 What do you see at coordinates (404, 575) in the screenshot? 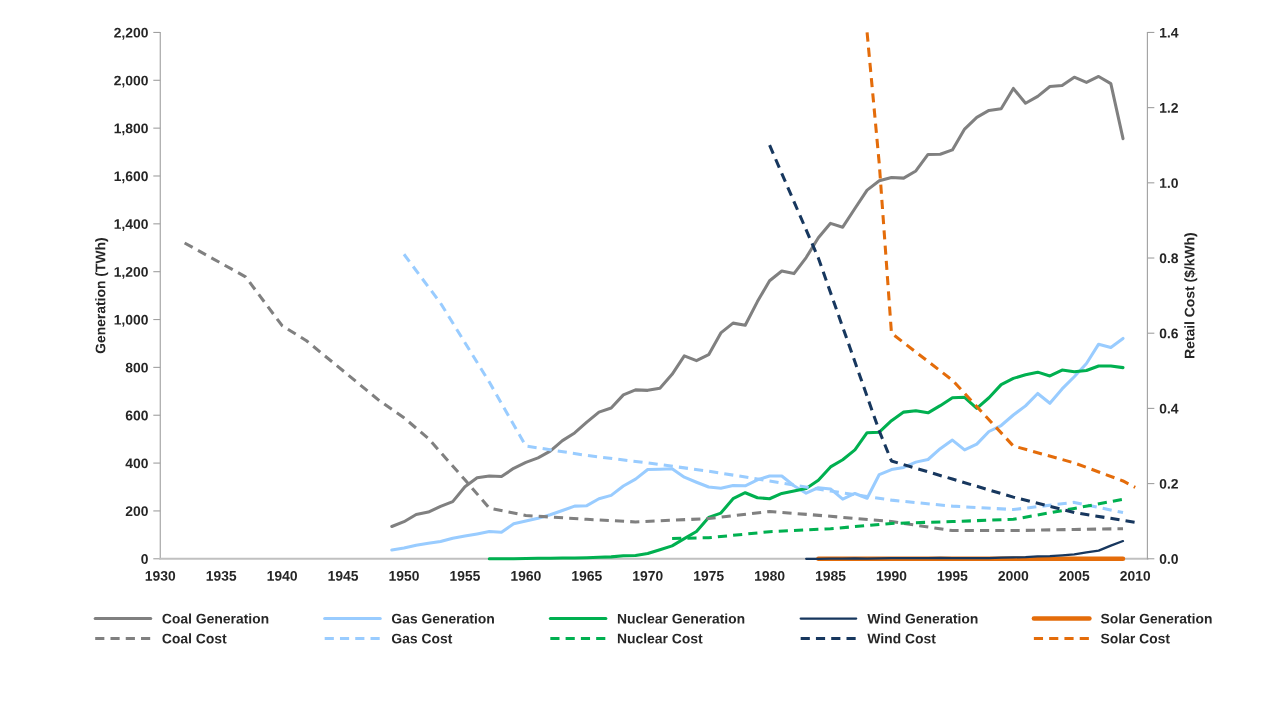
I see `x-tick-label: 1950` at bounding box center [404, 575].